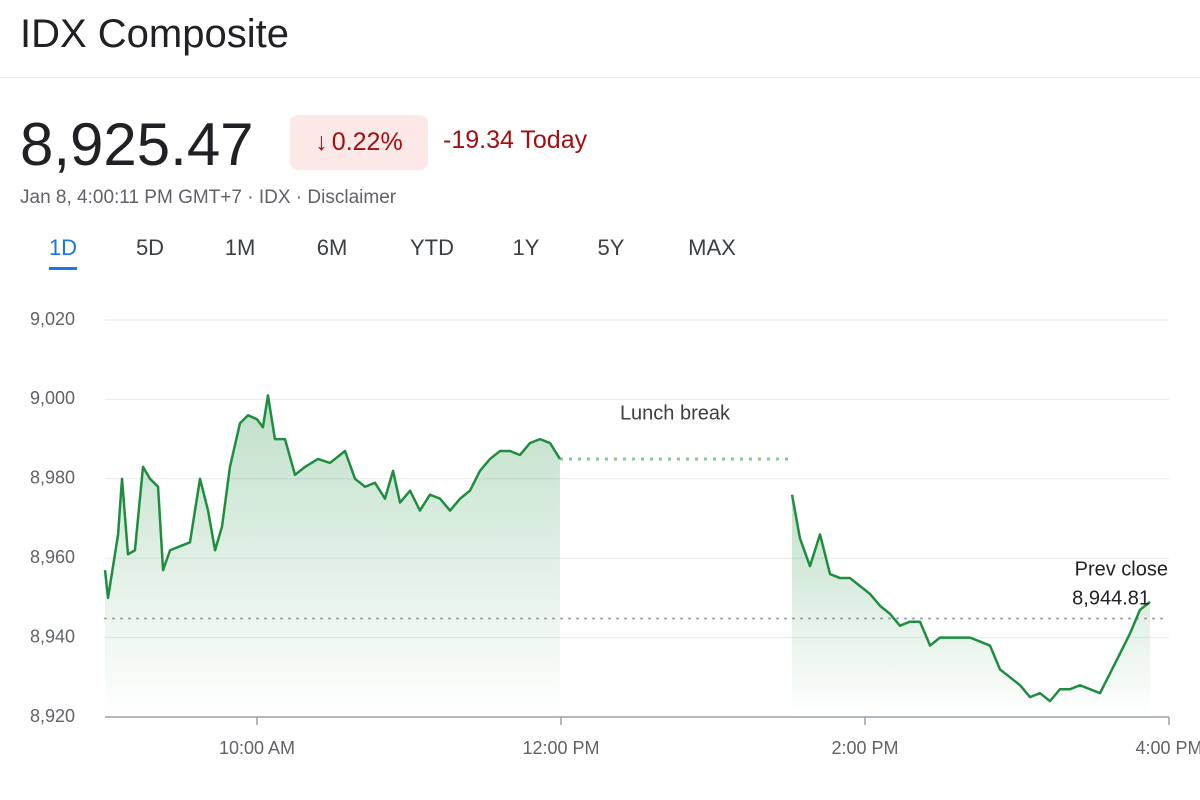  I want to click on x-tick-label: 4:00 PM, so click(1167, 748).